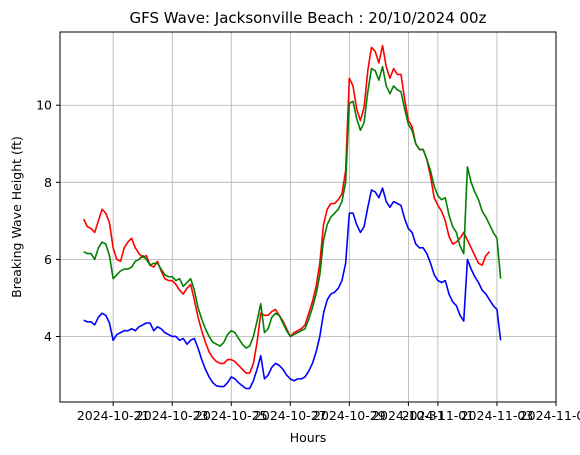 This screenshot has height=455, width=580. What do you see at coordinates (113, 415) in the screenshot?
I see `x-tick-label: 2024-10-21` at bounding box center [113, 415].